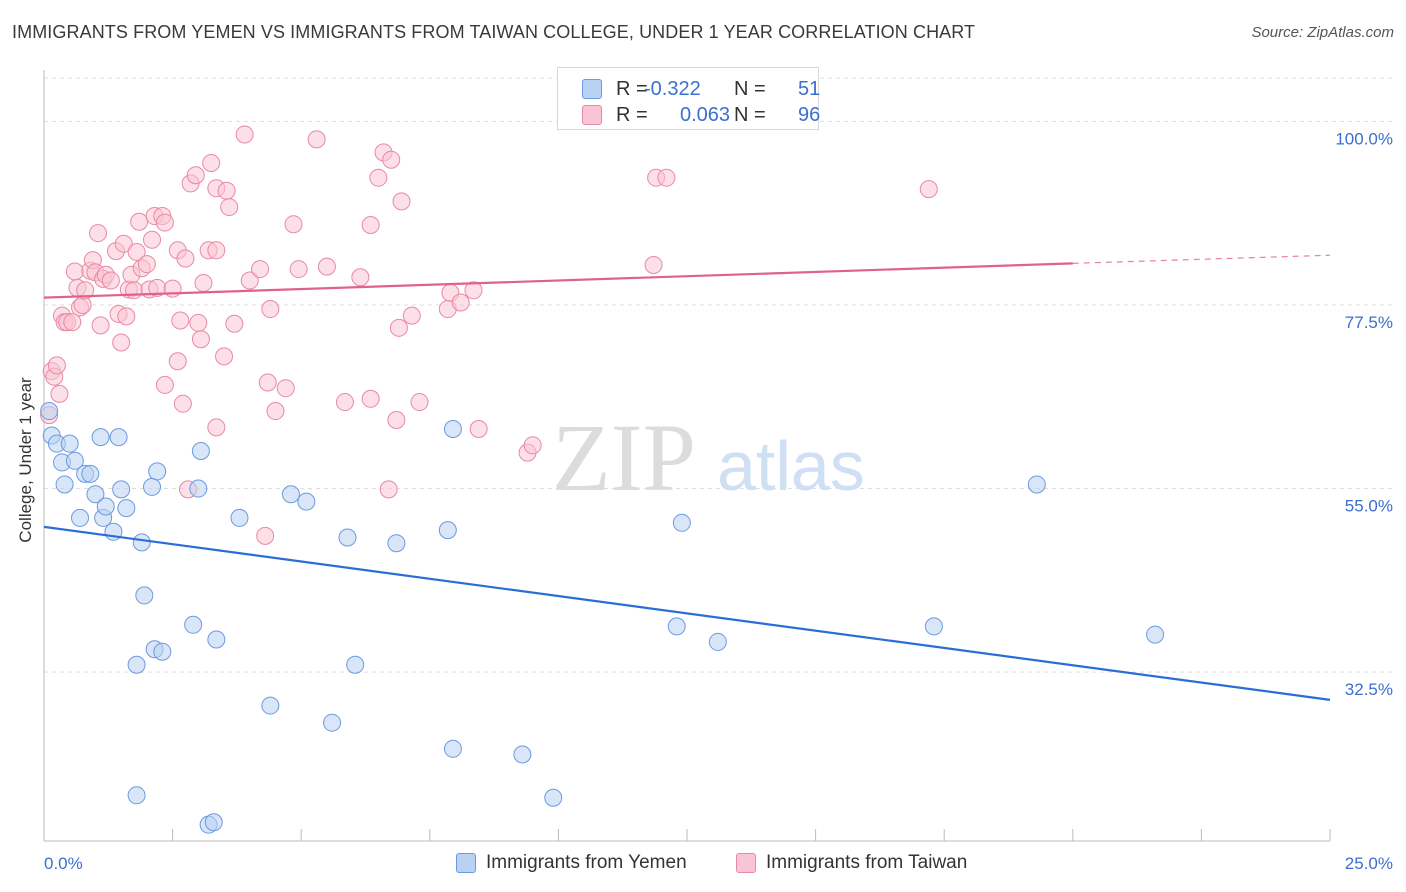  I want to click on source-credit: Source: ZipAtlas.com, so click(1322, 32).